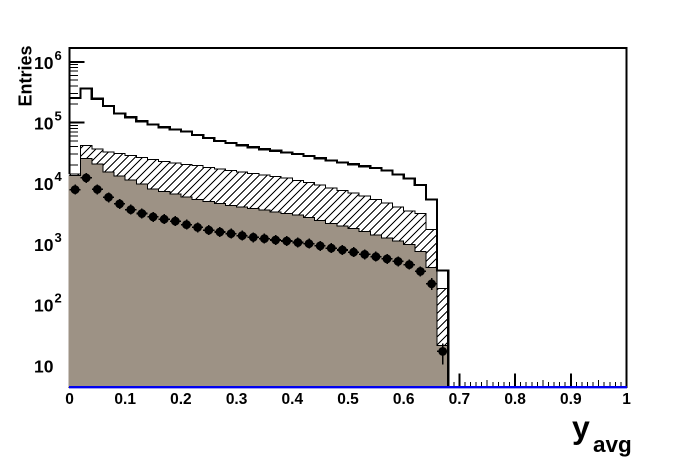 This screenshot has width=696, height=472. Describe the element at coordinates (237, 399) in the screenshot. I see `svg-text: 0.3` at that location.